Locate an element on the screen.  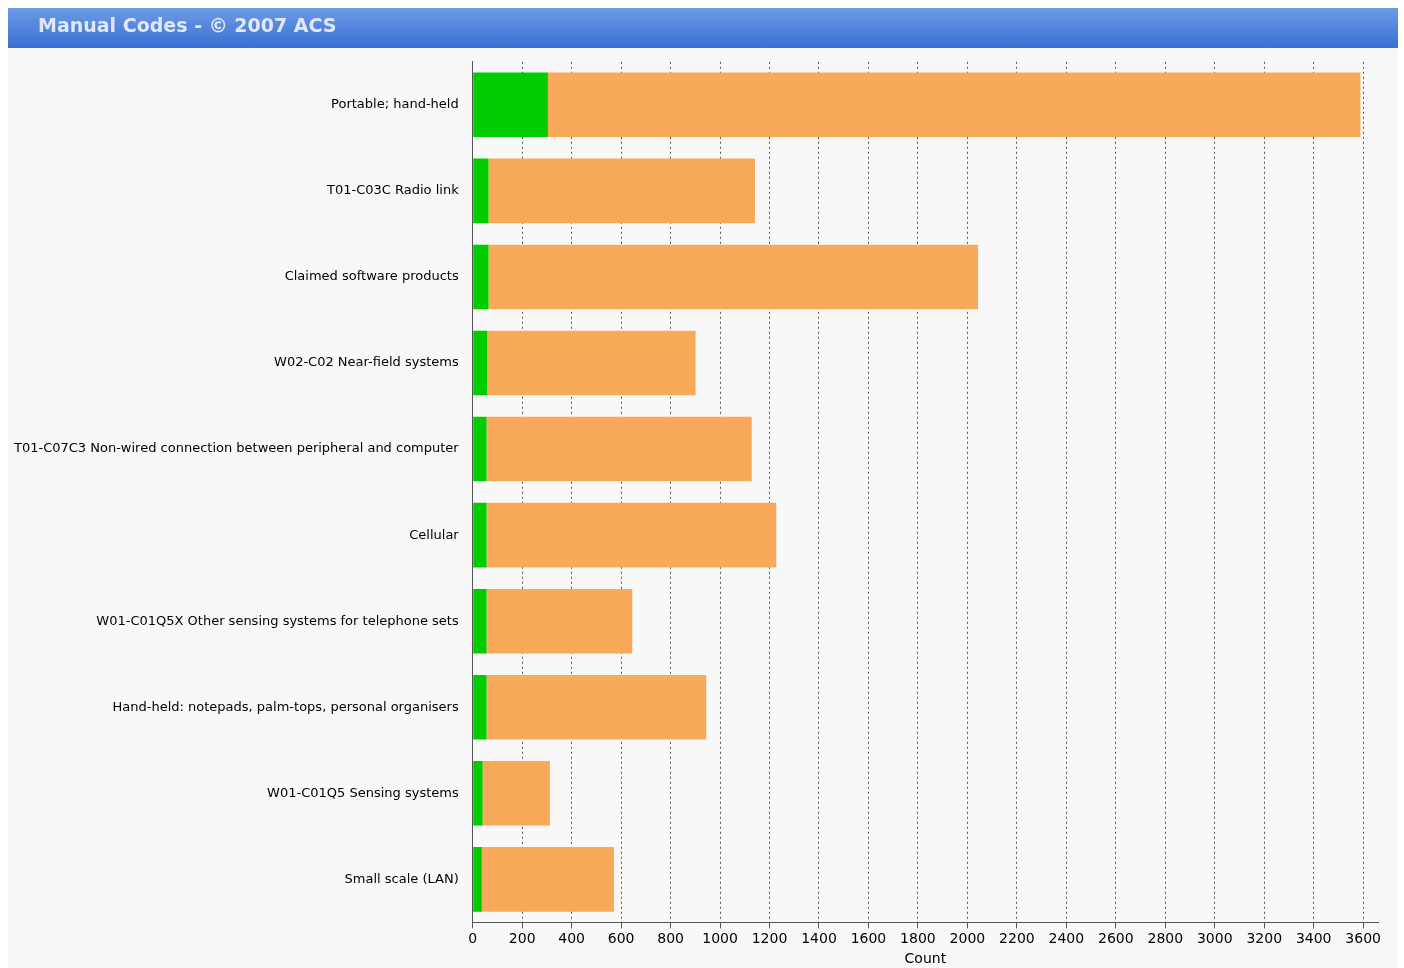
x-tick-label: 2600 is located at coordinates (1115, 938).